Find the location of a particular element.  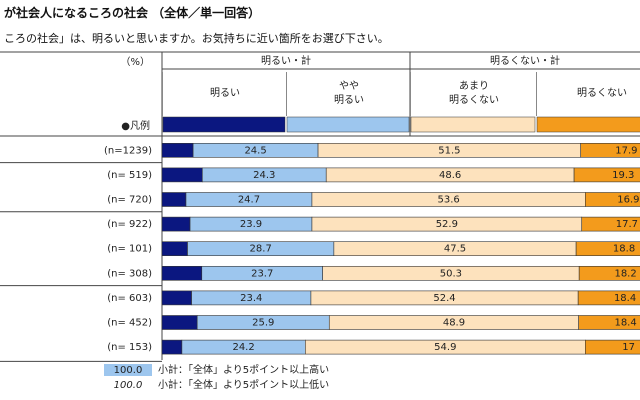

value-label: 48.9 is located at coordinates (454, 323).